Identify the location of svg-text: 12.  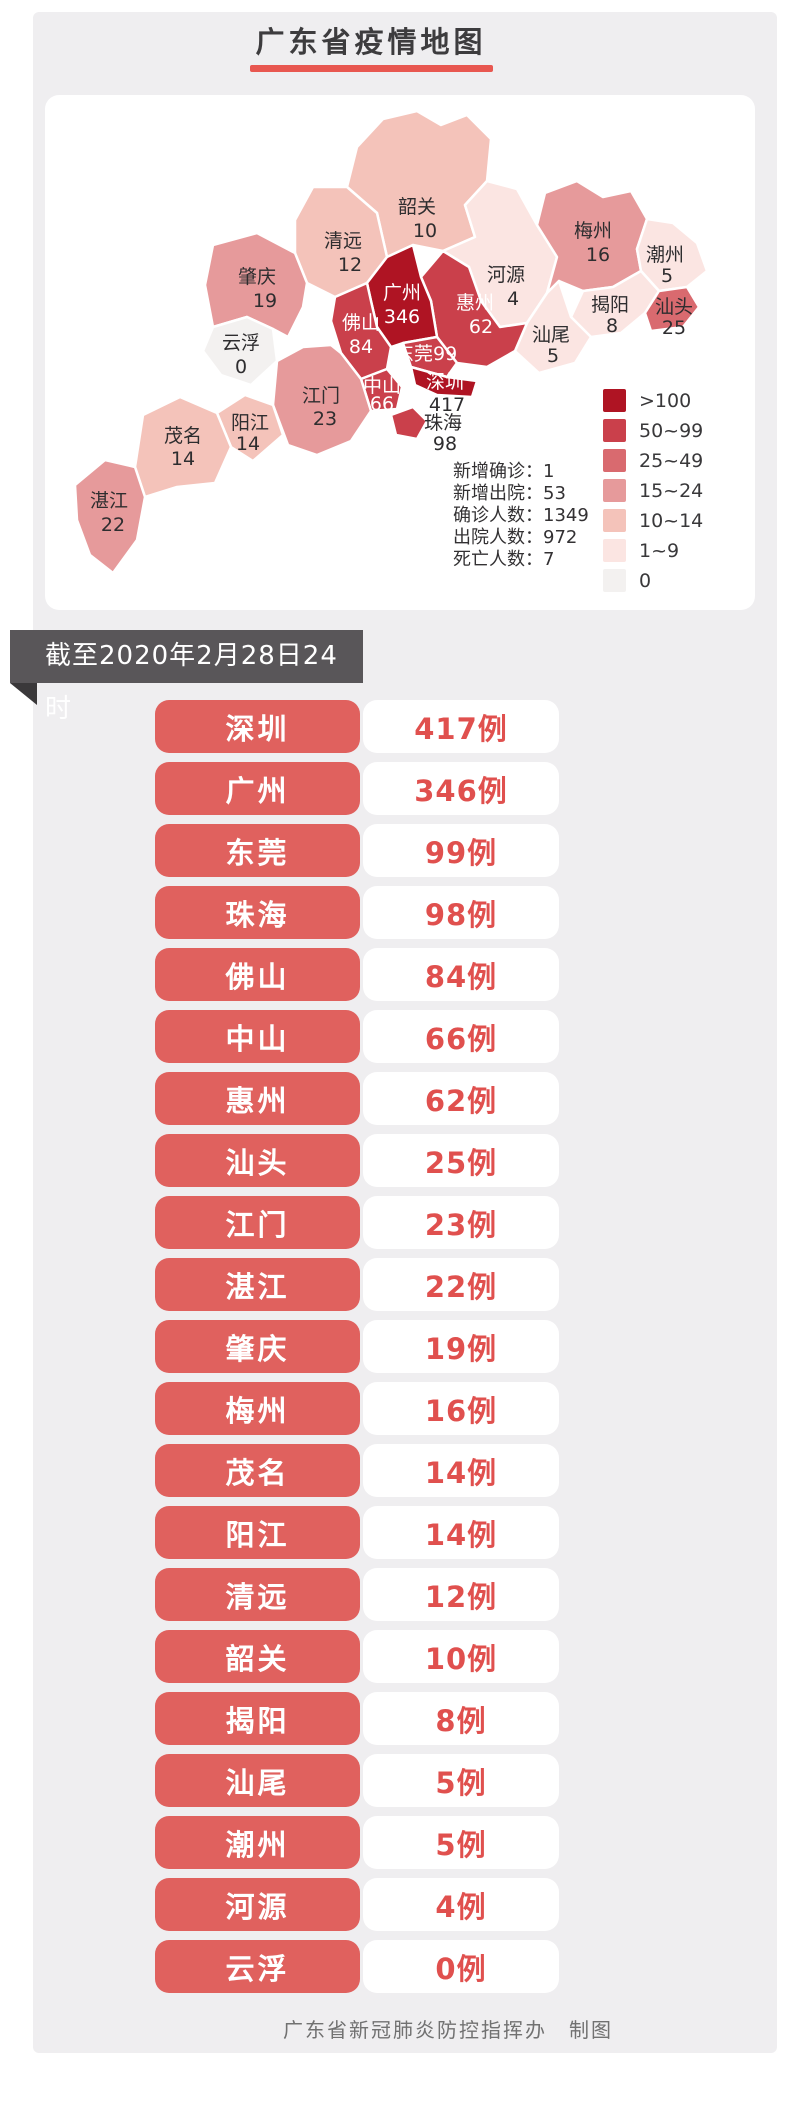
(350, 265).